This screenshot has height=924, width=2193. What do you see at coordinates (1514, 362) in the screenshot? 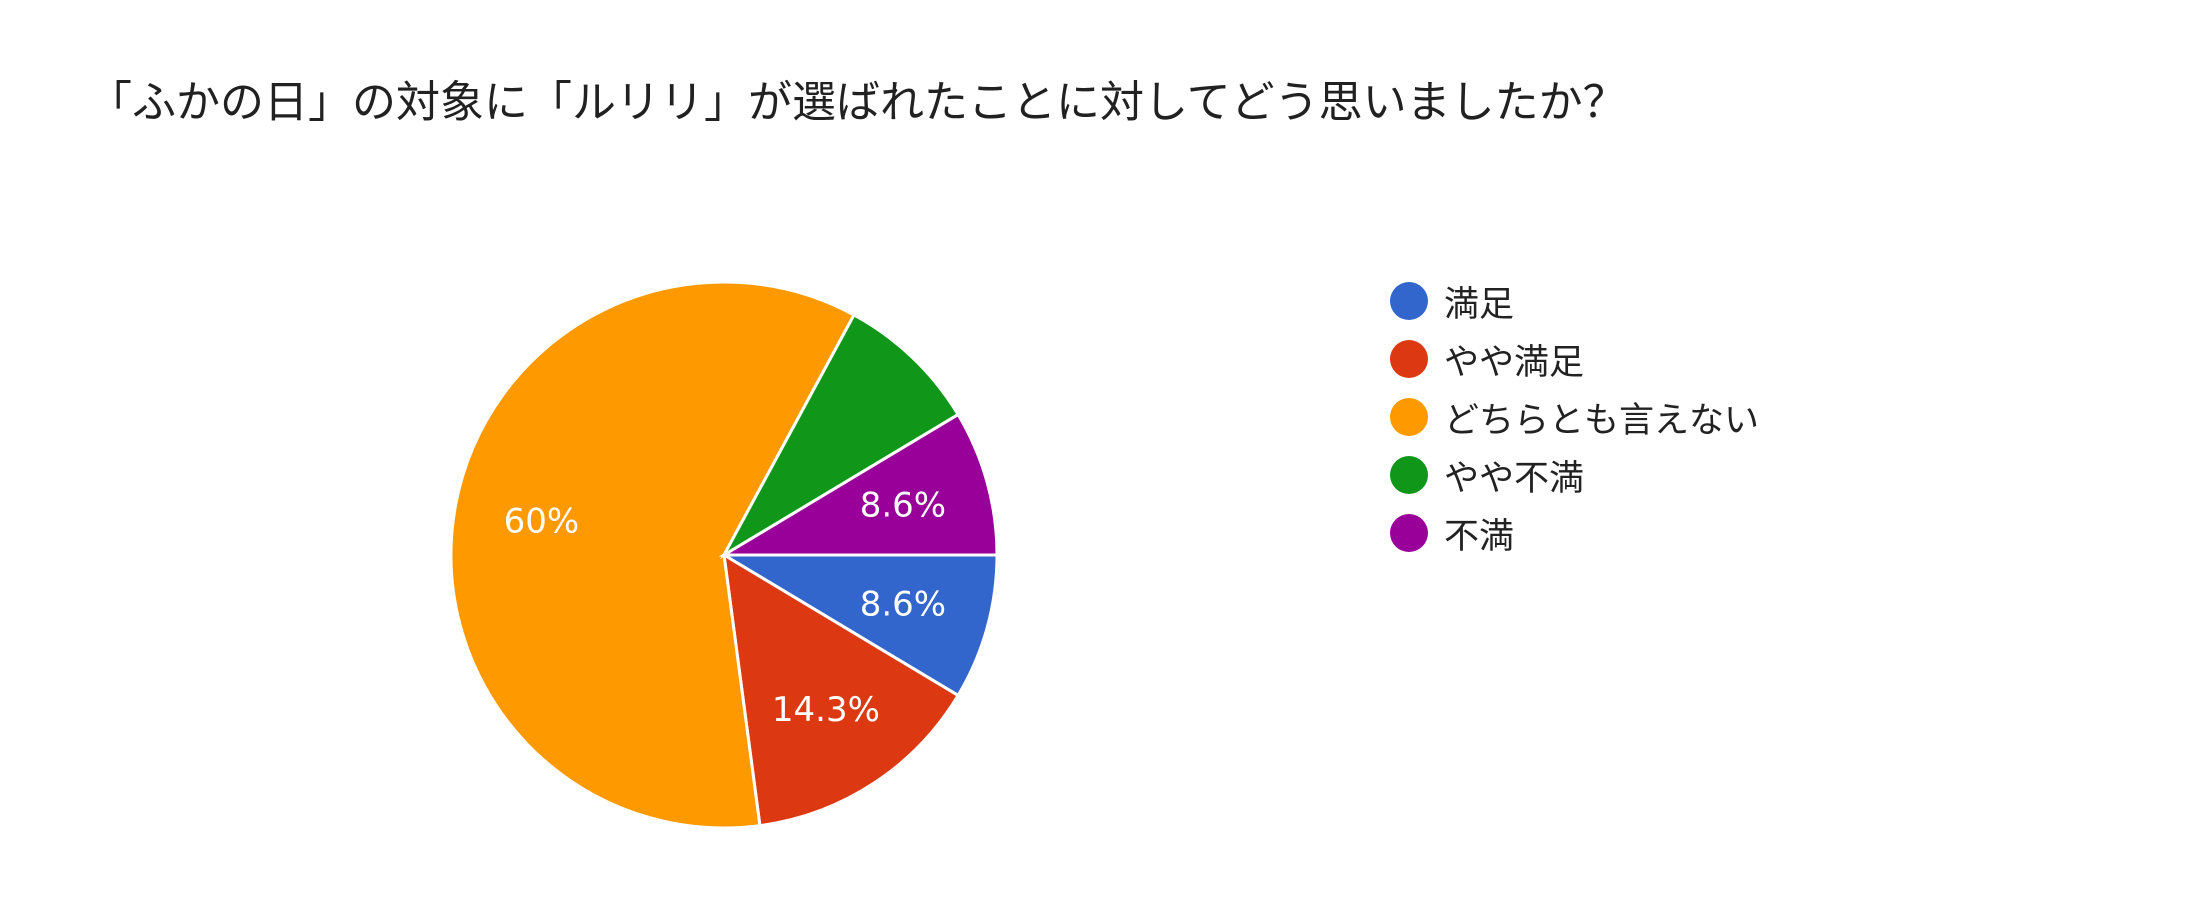
I see `legend-label: やや満足` at bounding box center [1514, 362].